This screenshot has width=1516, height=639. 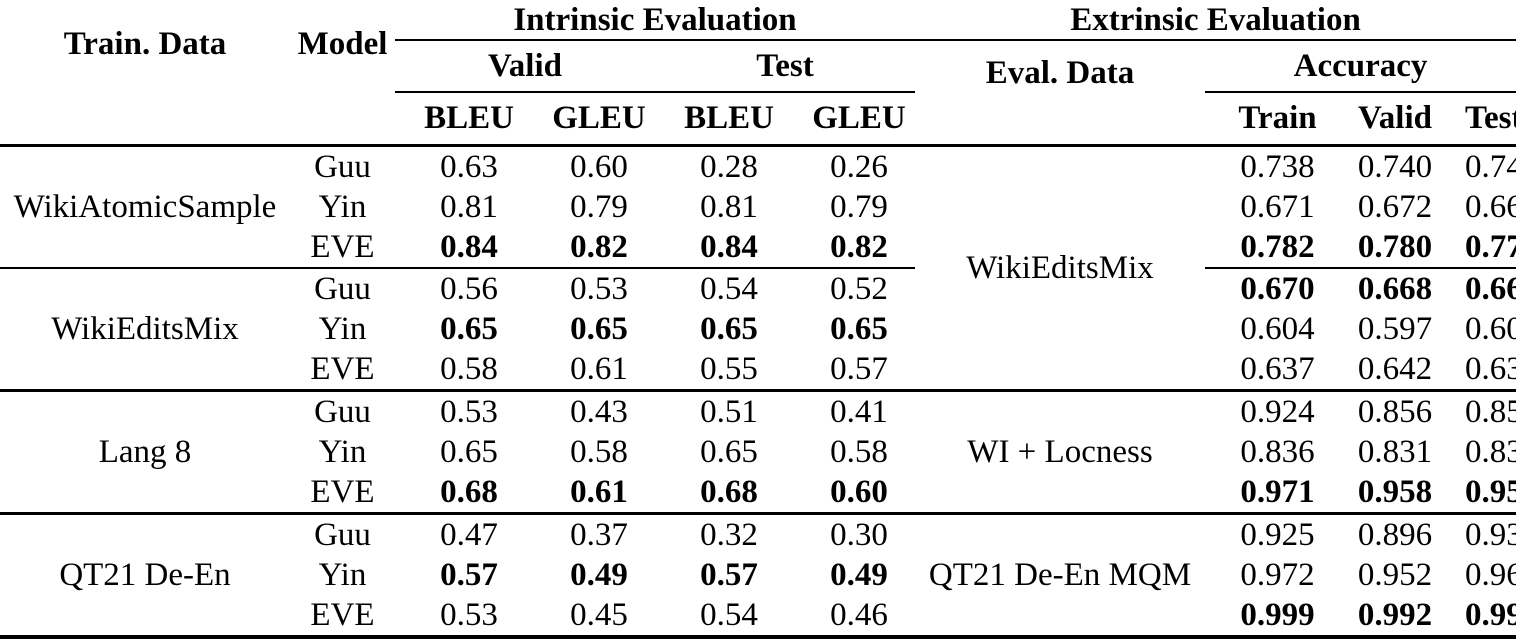 I want to click on accuracy-cell: 0.638, so click(x=1490, y=369).